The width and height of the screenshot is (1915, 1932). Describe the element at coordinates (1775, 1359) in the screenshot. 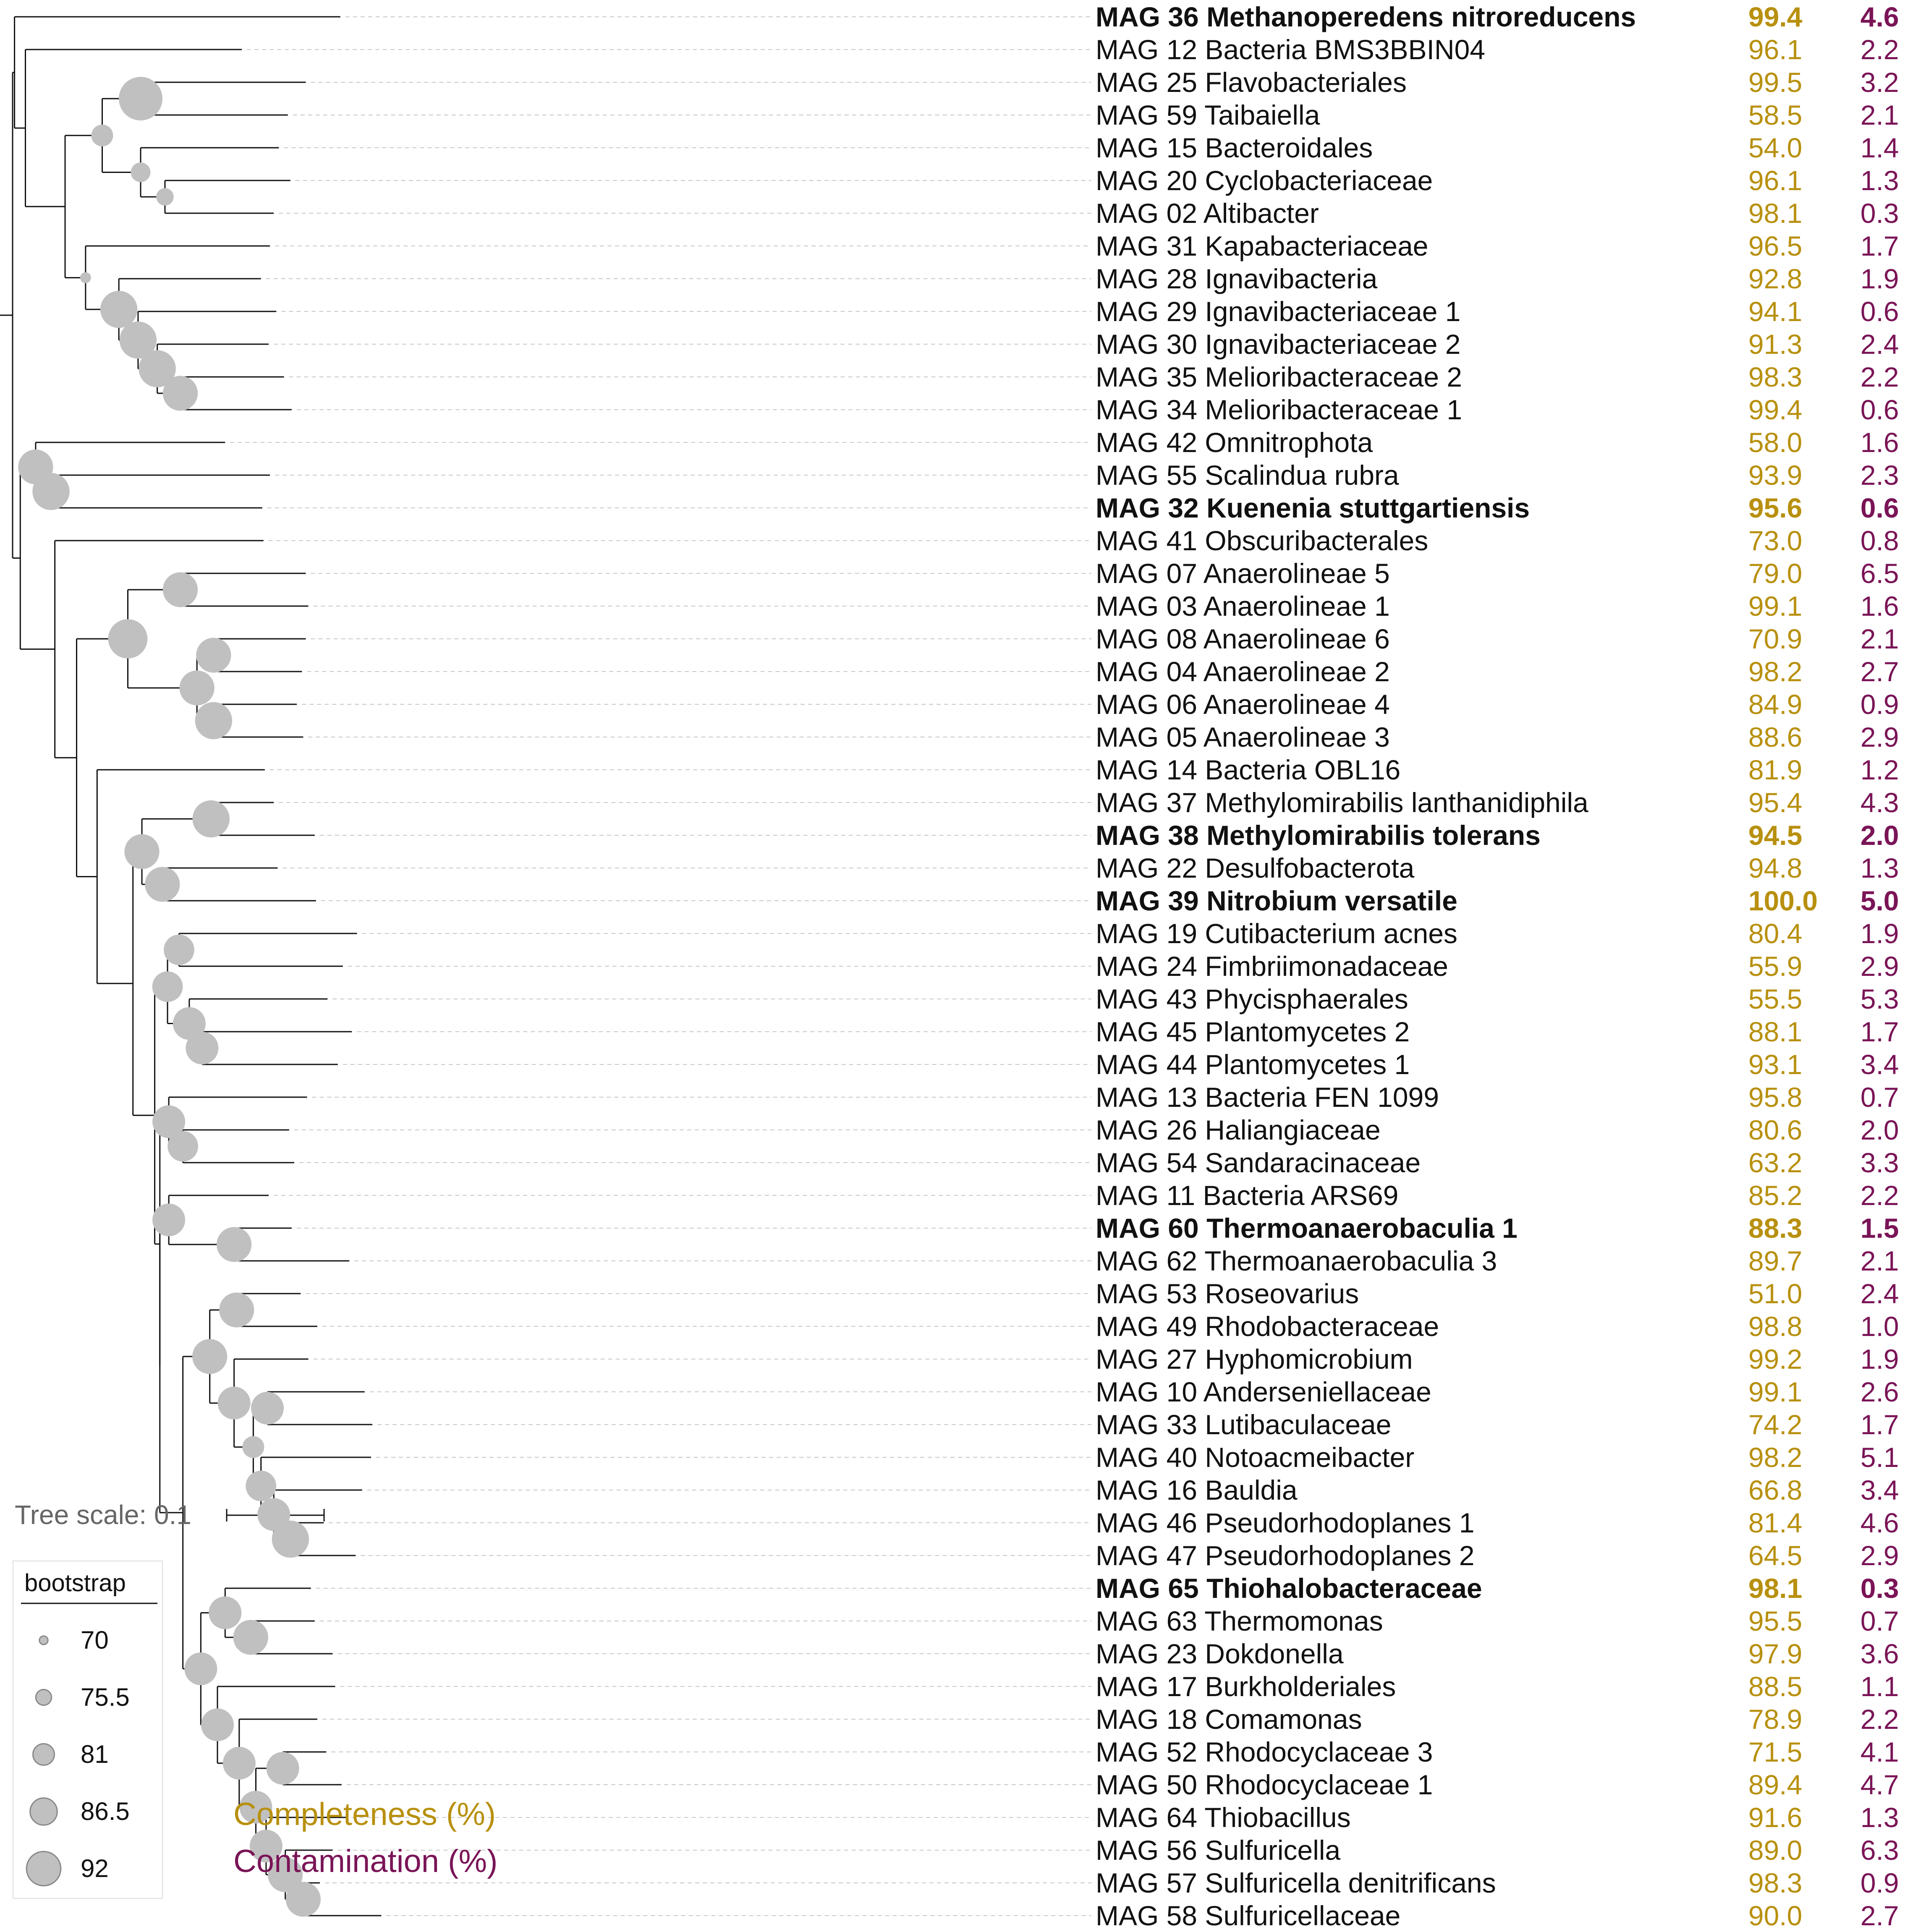

I see `completeness-value: 99.2` at that location.